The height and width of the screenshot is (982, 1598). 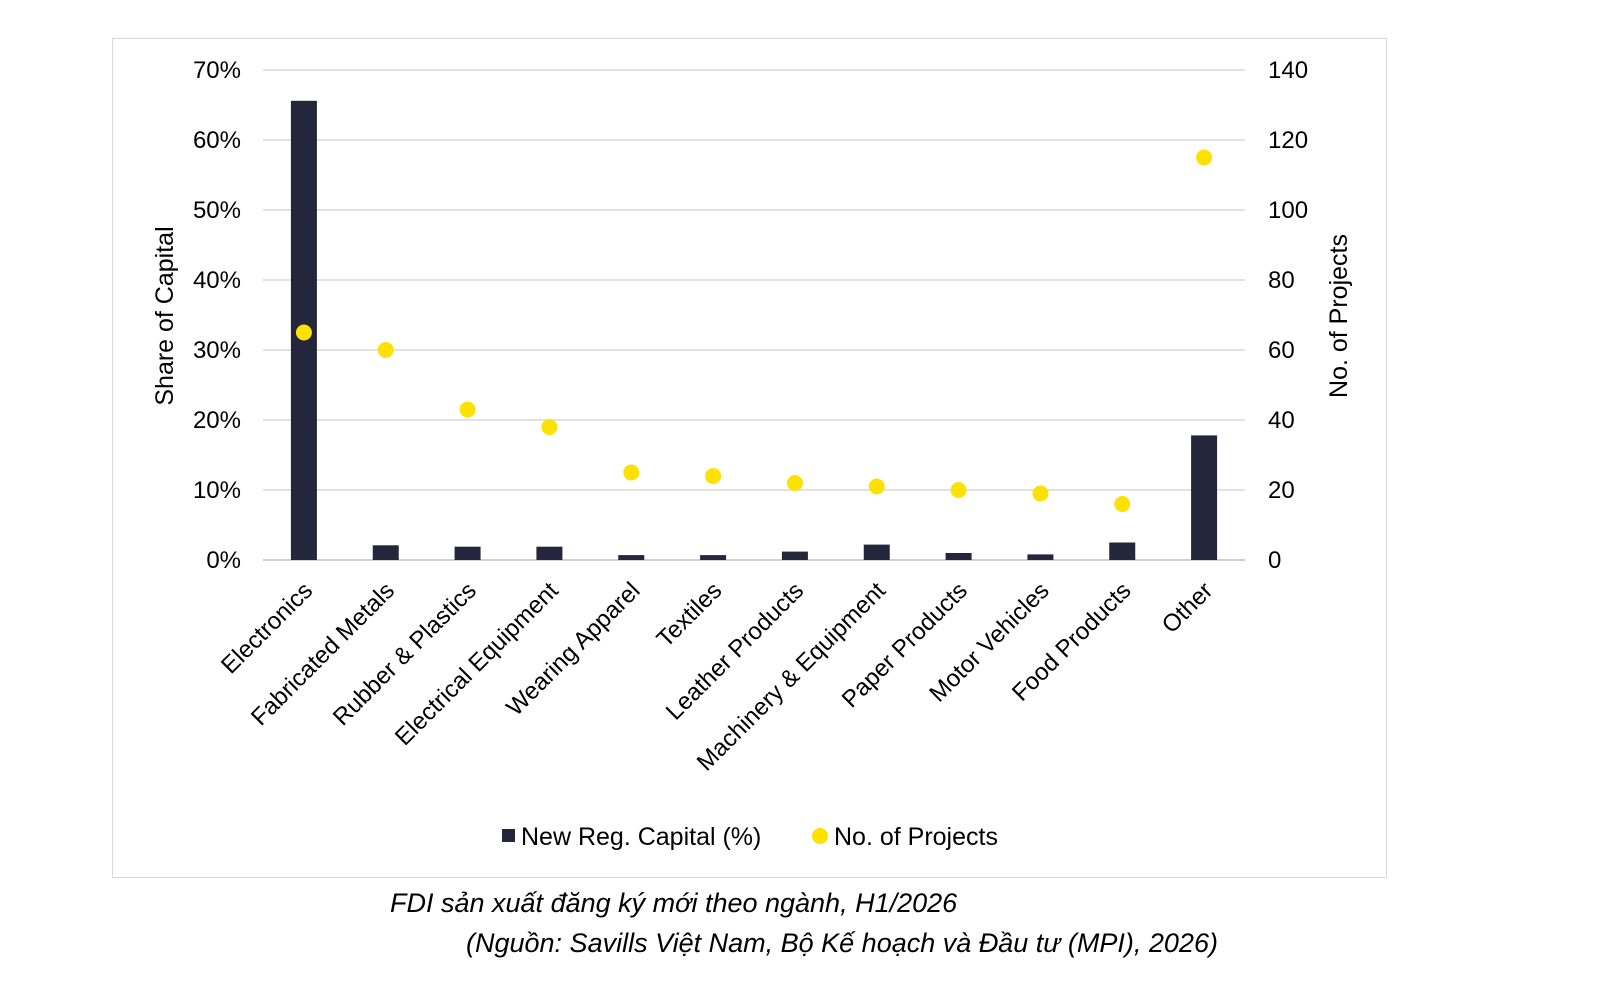 What do you see at coordinates (735, 651) in the screenshot?
I see `category-label: Leather Products` at bounding box center [735, 651].